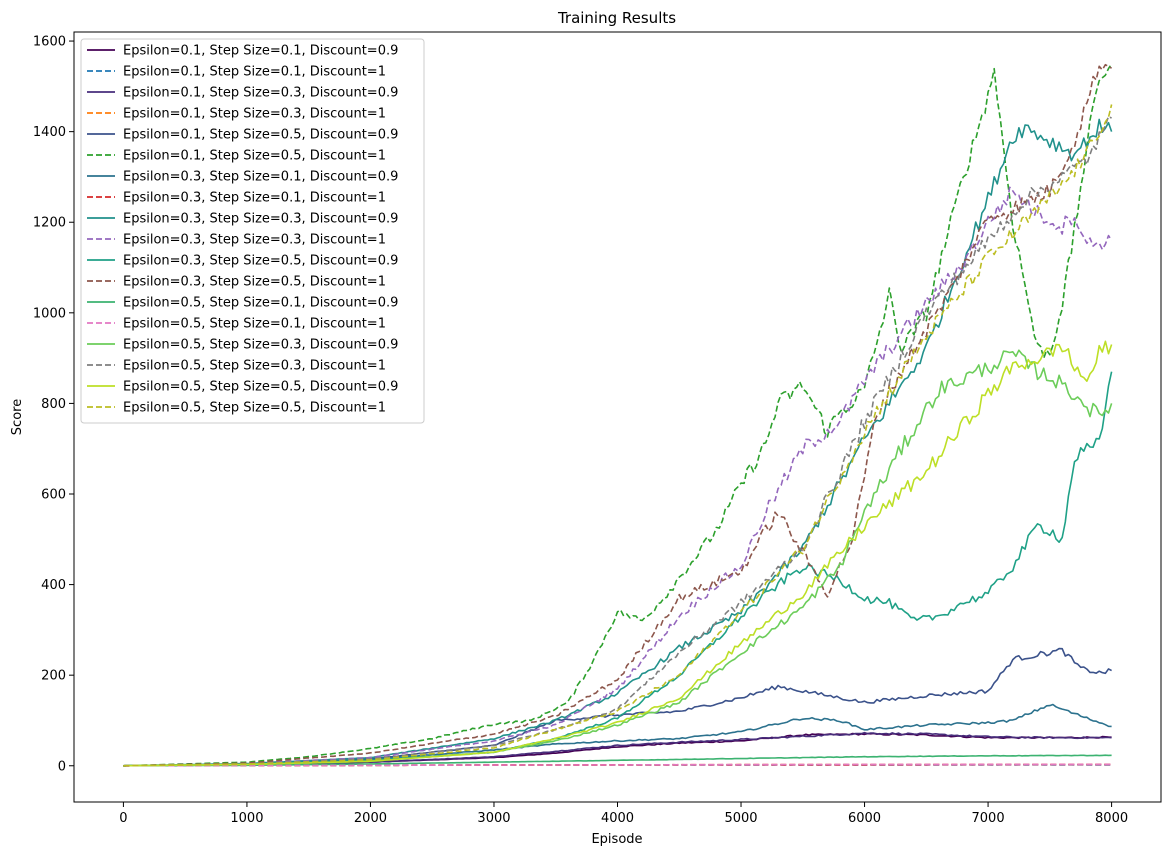 The height and width of the screenshot is (855, 1169). Describe the element at coordinates (370, 818) in the screenshot. I see `x-tick-label: 2000` at that location.